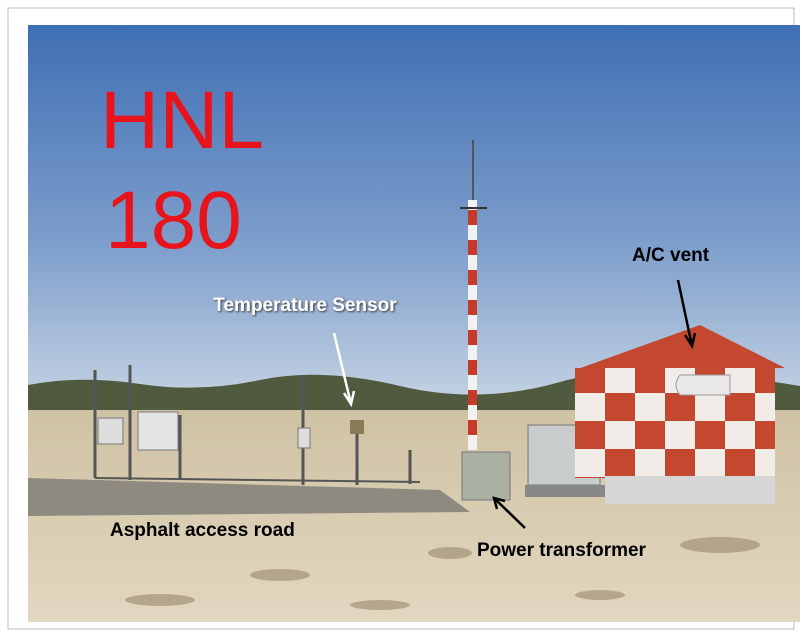 The height and width of the screenshot is (637, 802). What do you see at coordinates (182, 120) in the screenshot?
I see `handwriting: HNL` at bounding box center [182, 120].